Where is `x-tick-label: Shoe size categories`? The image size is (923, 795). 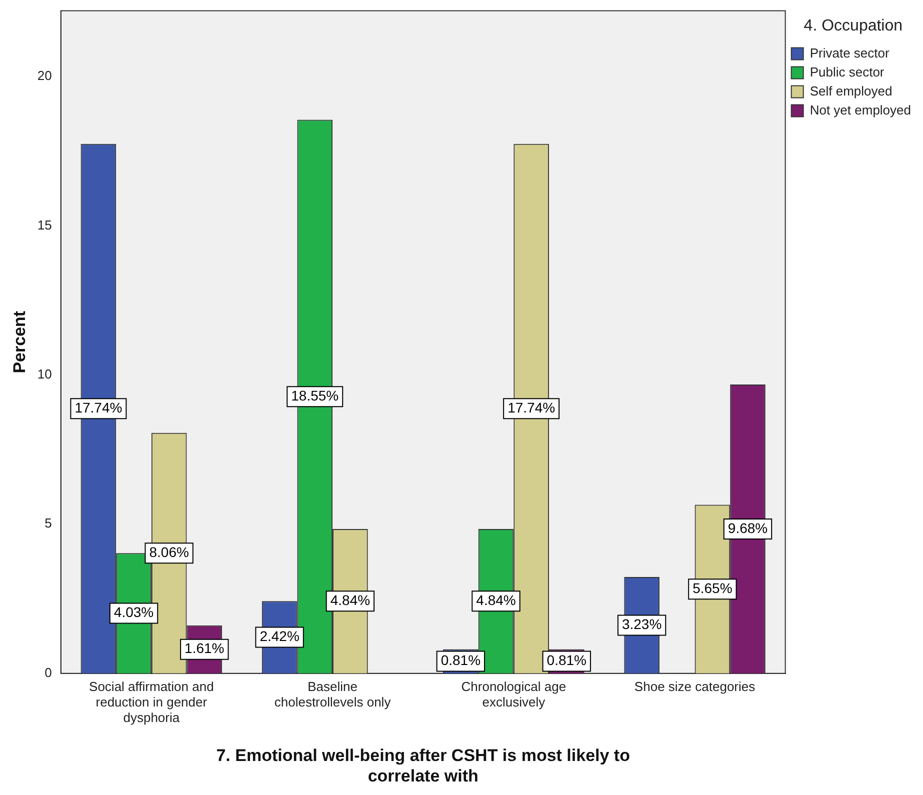
x-tick-label: Shoe size categories is located at coordinates (695, 686).